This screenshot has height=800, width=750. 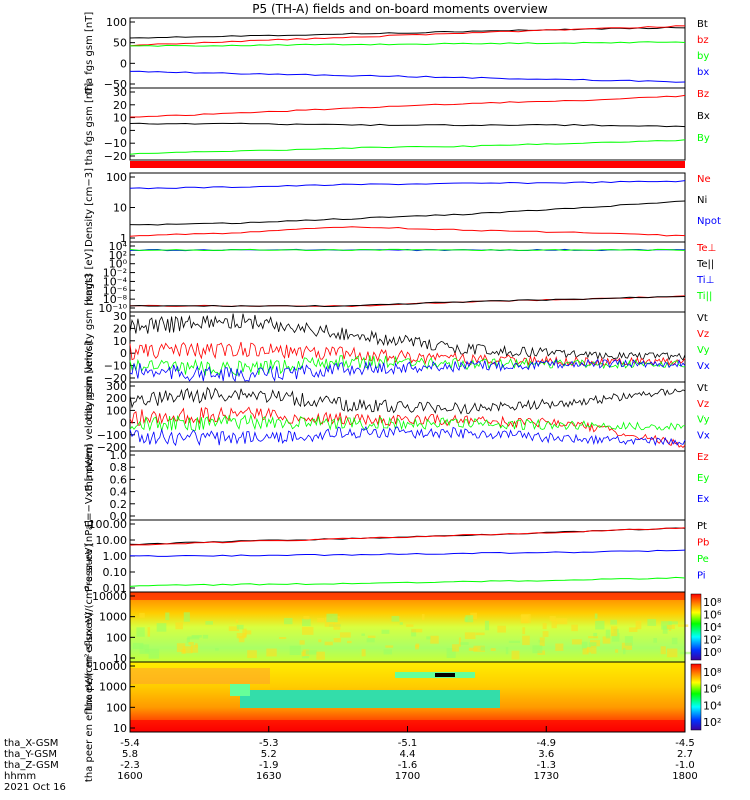 What do you see at coordinates (407, 337) in the screenshot?
I see `series-Vt` at bounding box center [407, 337].